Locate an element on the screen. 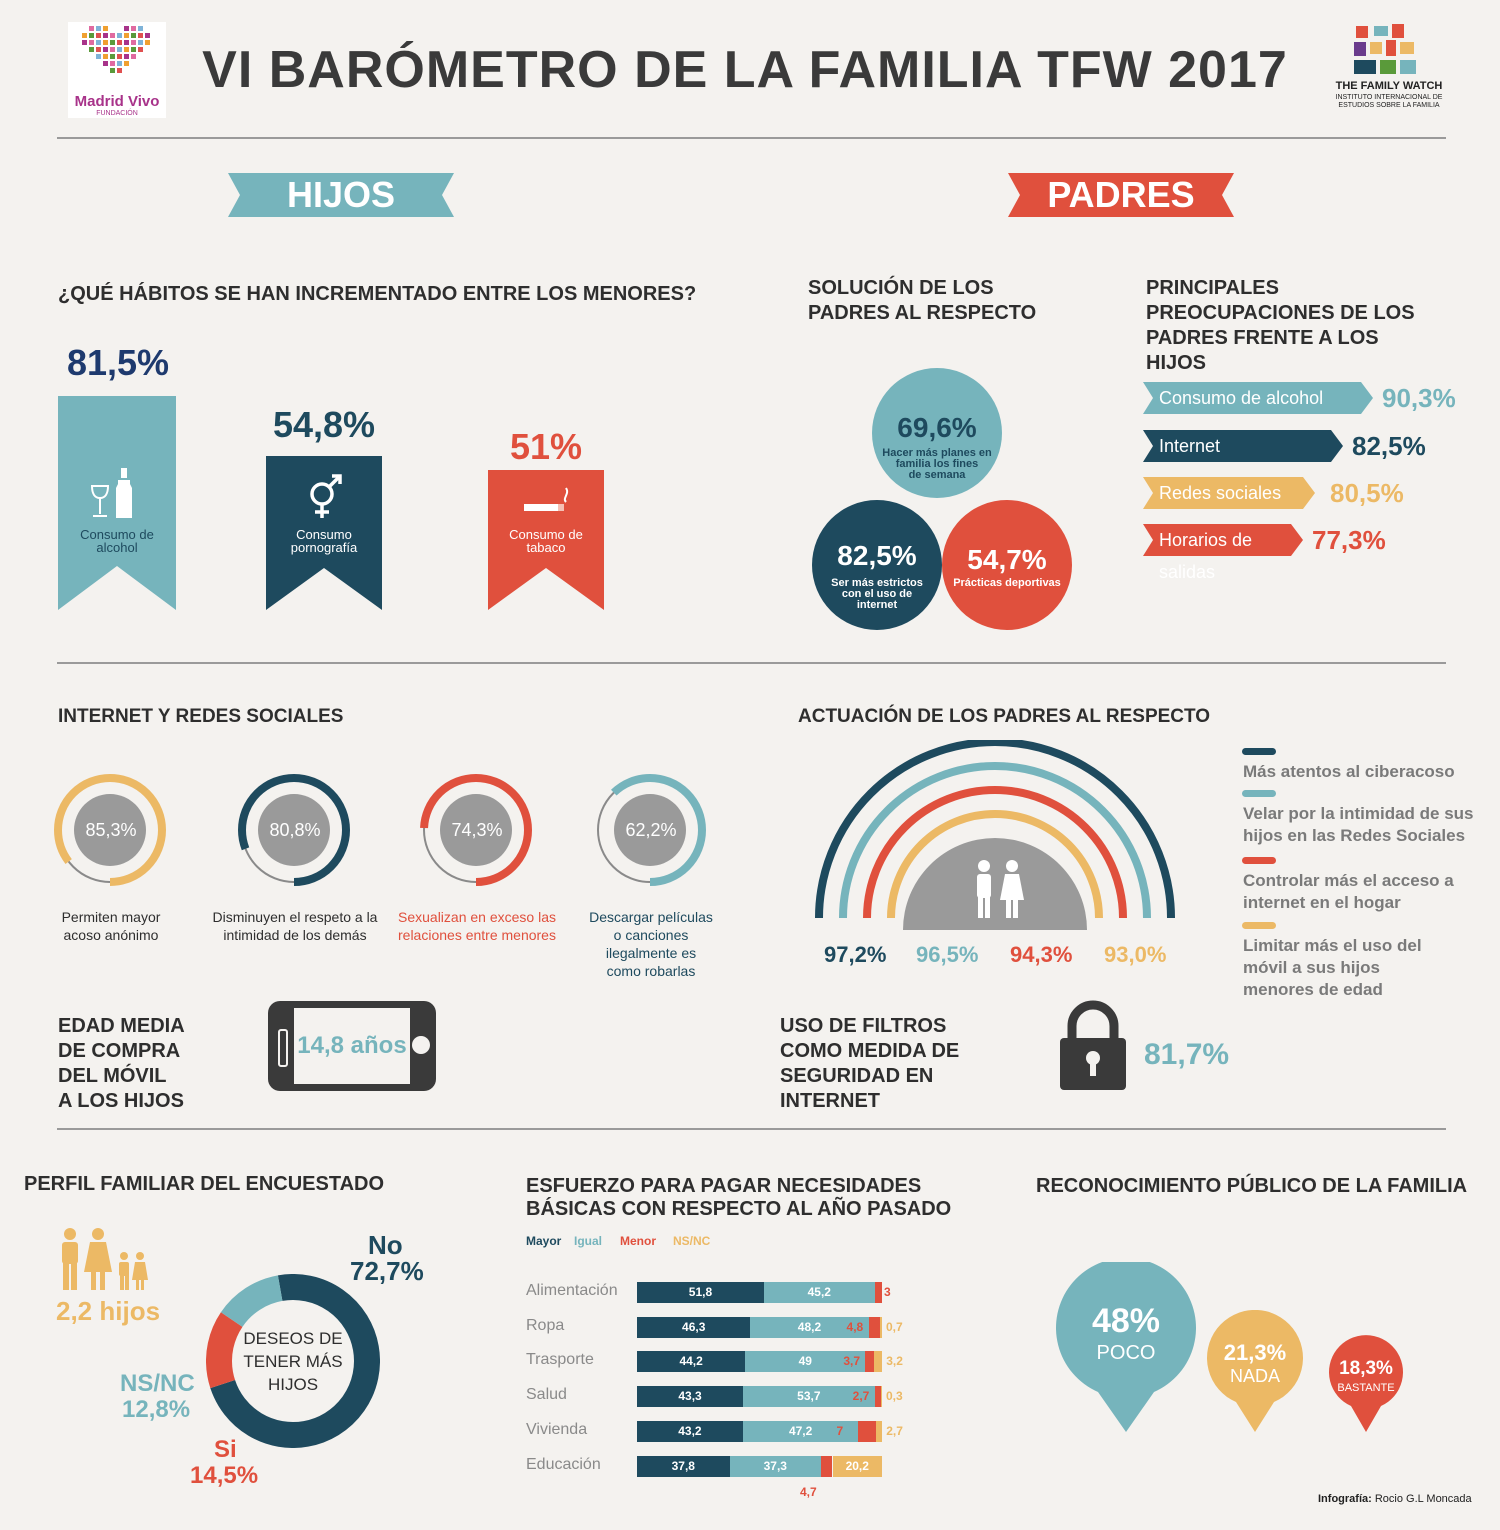 The height and width of the screenshot is (1530, 1500). chart-data-label: 3,2 is located at coordinates (894, 1361).